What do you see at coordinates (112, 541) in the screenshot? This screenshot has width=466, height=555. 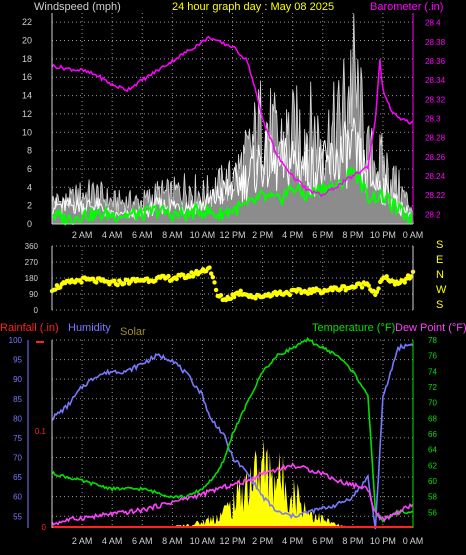 I see `x-tick-label: 4 AM` at bounding box center [112, 541].